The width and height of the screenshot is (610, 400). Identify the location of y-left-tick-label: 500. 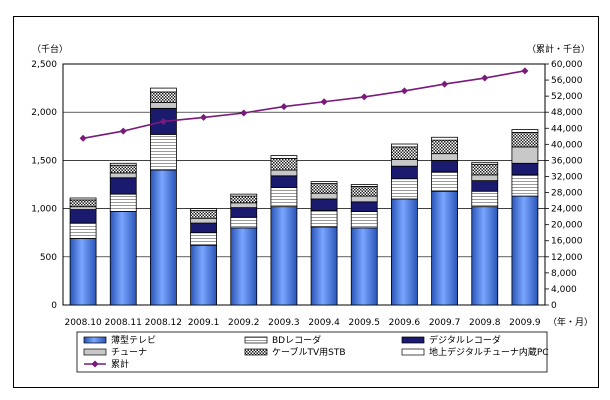
(48, 258).